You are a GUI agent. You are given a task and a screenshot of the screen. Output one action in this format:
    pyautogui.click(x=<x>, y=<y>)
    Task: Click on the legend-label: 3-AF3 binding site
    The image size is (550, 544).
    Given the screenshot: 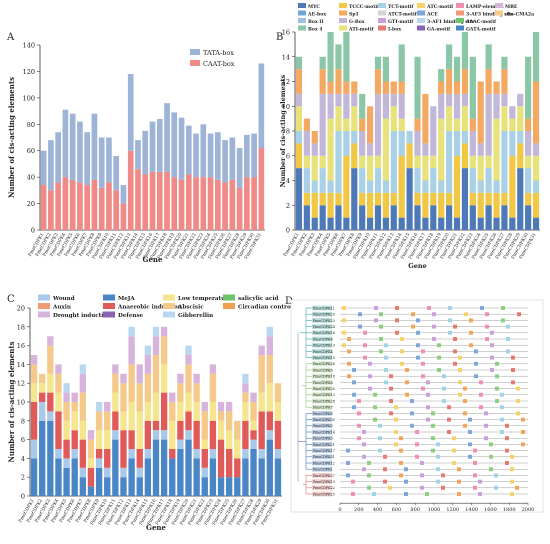 What is the action you would take?
    pyautogui.click(x=490, y=15)
    